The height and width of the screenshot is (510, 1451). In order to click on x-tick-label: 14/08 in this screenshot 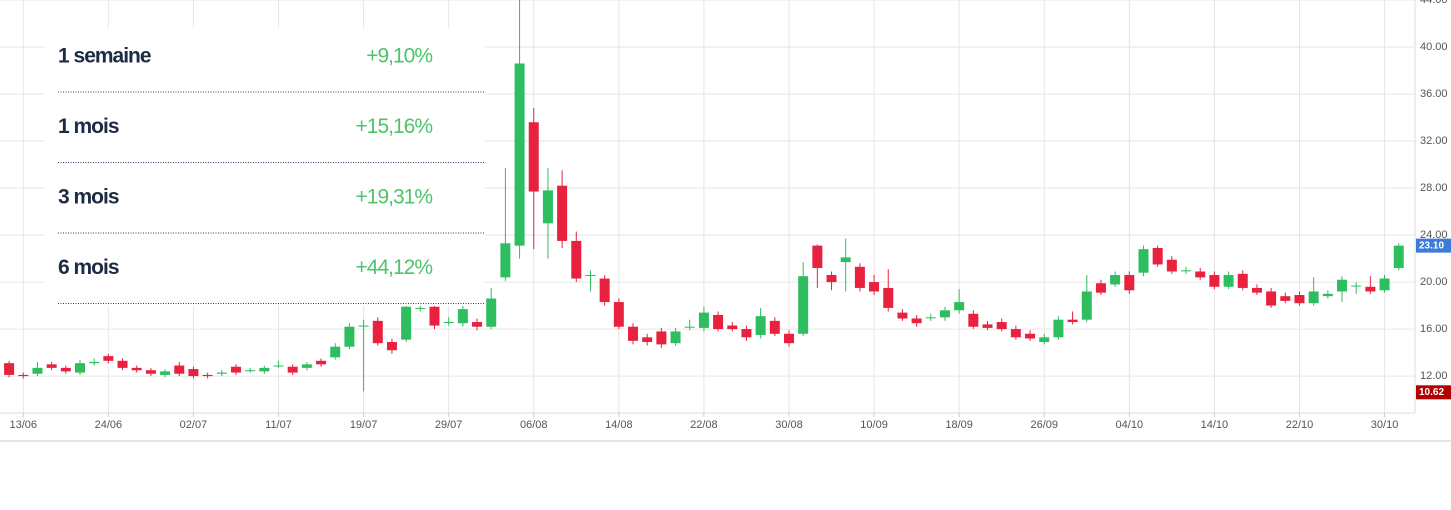, I will do `click(619, 425)`.